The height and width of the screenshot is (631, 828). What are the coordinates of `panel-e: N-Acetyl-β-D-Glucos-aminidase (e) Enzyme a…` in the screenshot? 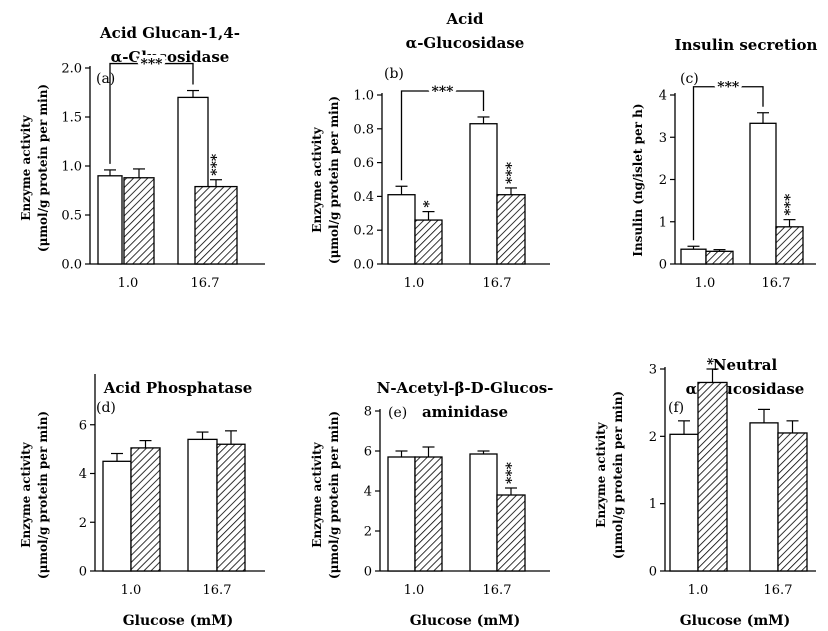 It's located at (431, 504).